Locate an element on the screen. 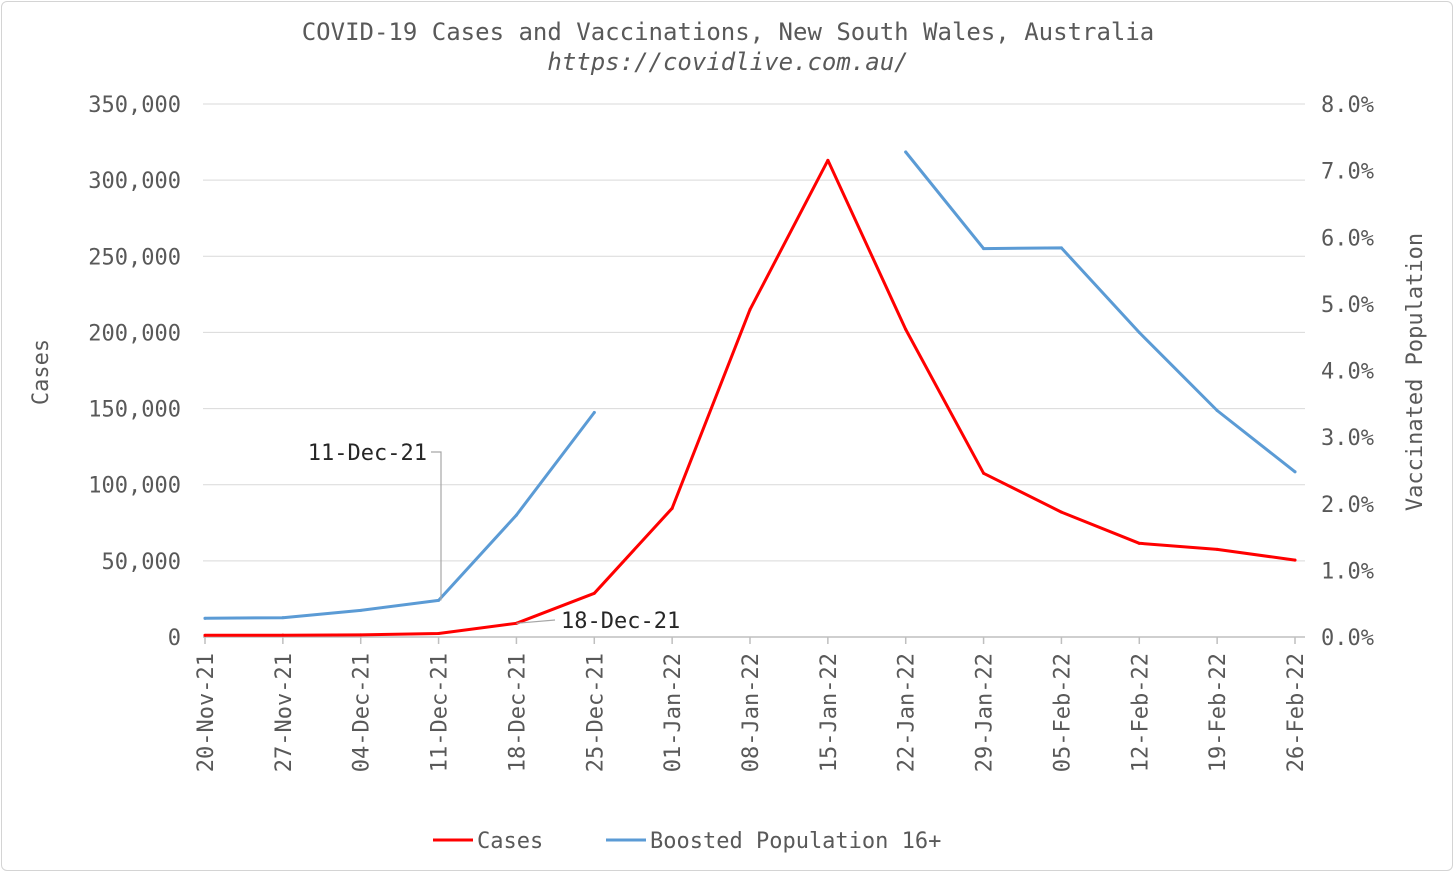 The width and height of the screenshot is (1456, 874). y2-tick-label: 1.0% is located at coordinates (1347, 571).